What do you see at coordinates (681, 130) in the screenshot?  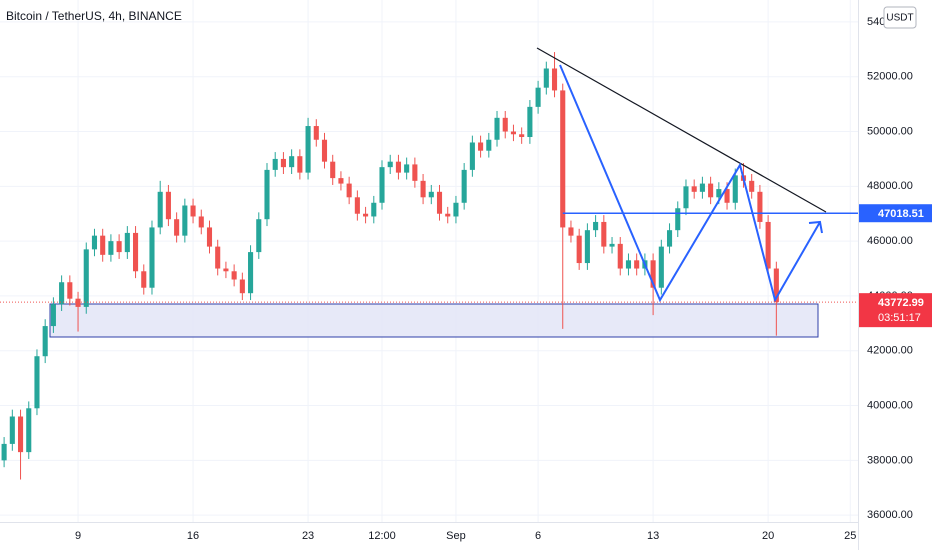 I see `trend-line` at bounding box center [681, 130].